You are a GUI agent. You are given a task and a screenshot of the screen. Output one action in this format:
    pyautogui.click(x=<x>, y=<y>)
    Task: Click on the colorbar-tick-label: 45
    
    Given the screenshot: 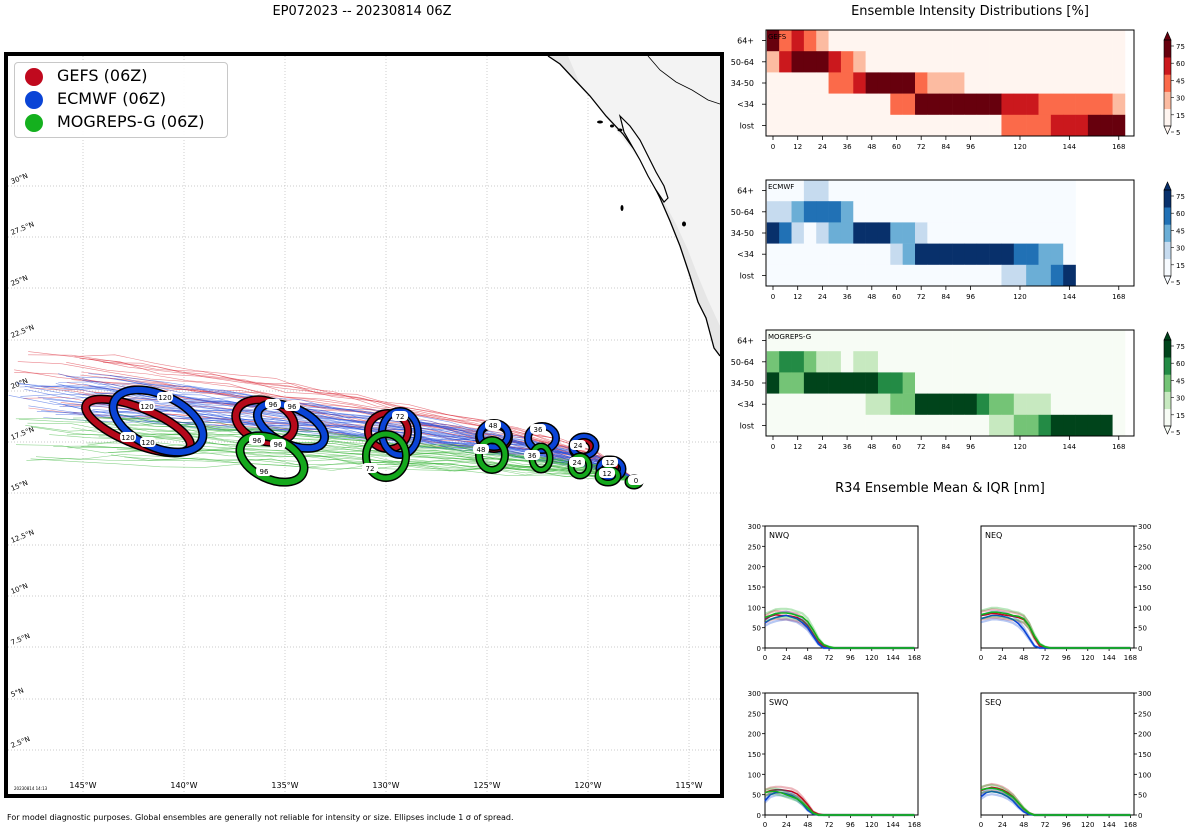 What is the action you would take?
    pyautogui.click(x=1180, y=231)
    